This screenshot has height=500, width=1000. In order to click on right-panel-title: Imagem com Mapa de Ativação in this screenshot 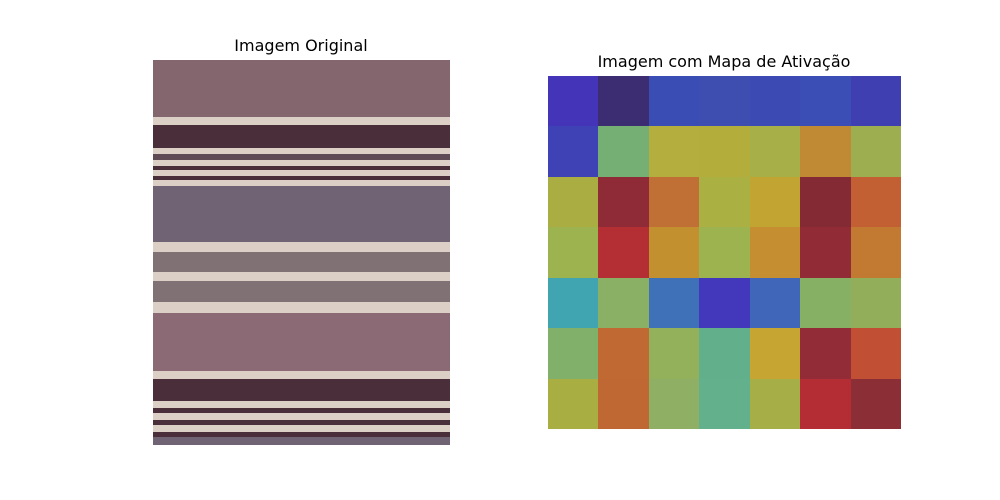, I will do `click(724, 61)`.